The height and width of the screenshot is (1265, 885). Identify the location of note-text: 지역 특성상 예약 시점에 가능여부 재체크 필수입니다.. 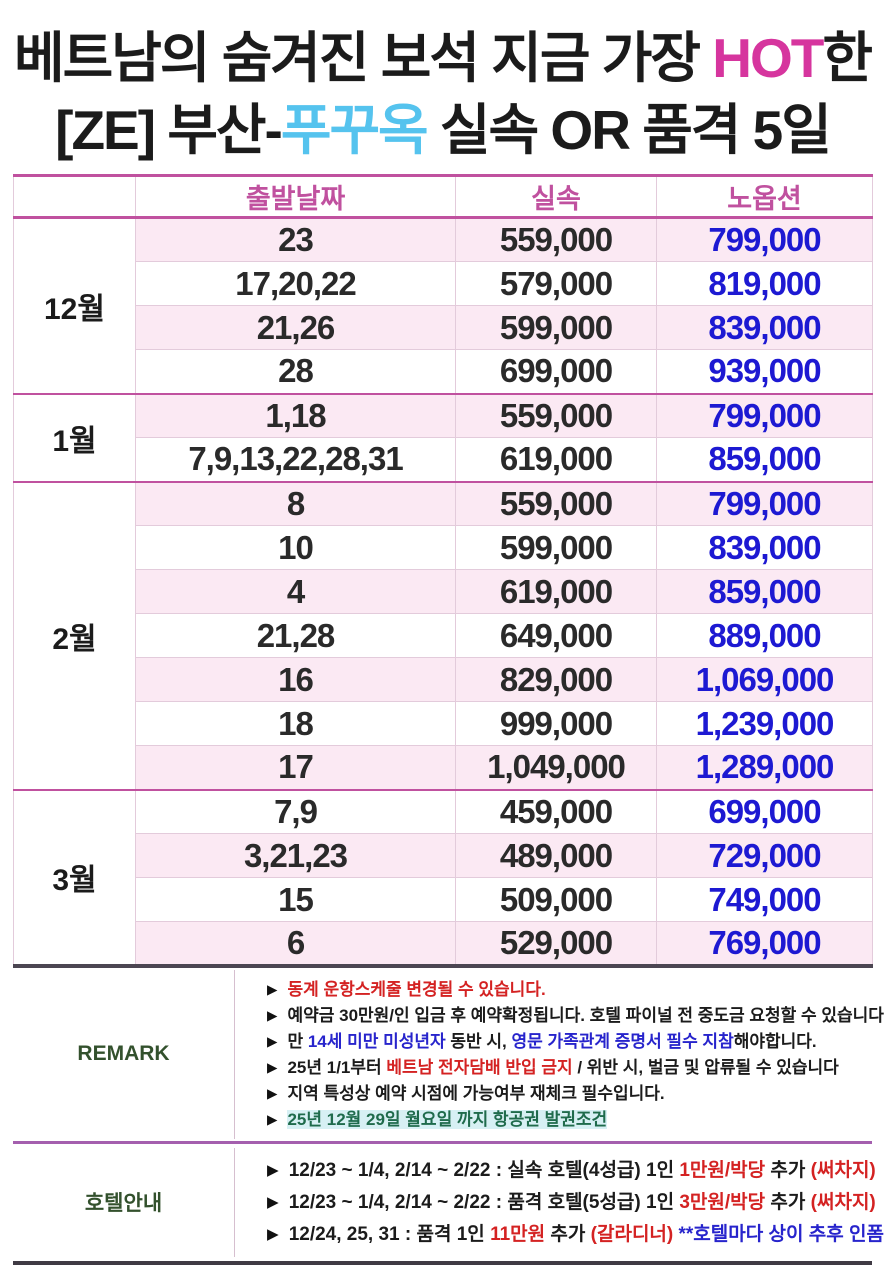
(475, 1093).